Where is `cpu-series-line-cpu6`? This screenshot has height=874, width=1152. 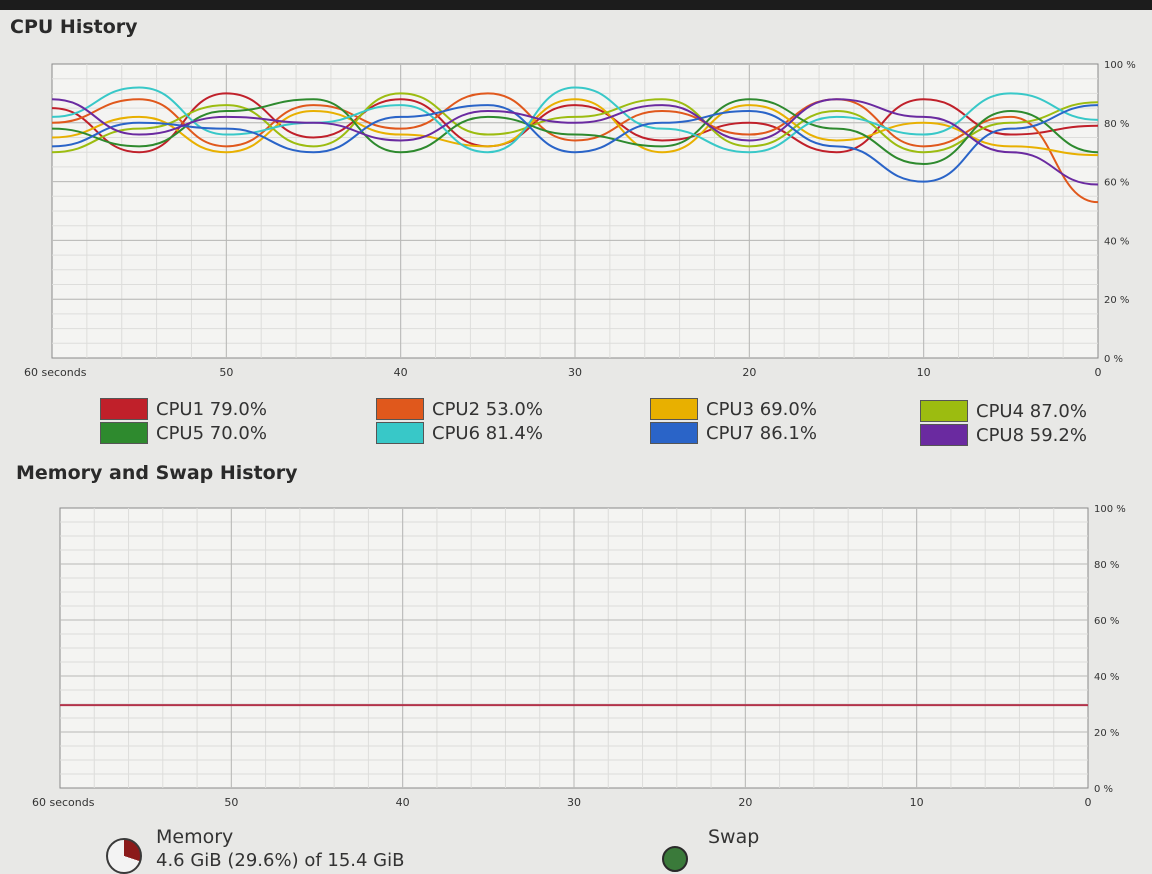 cpu-series-line-cpu6 is located at coordinates (575, 120).